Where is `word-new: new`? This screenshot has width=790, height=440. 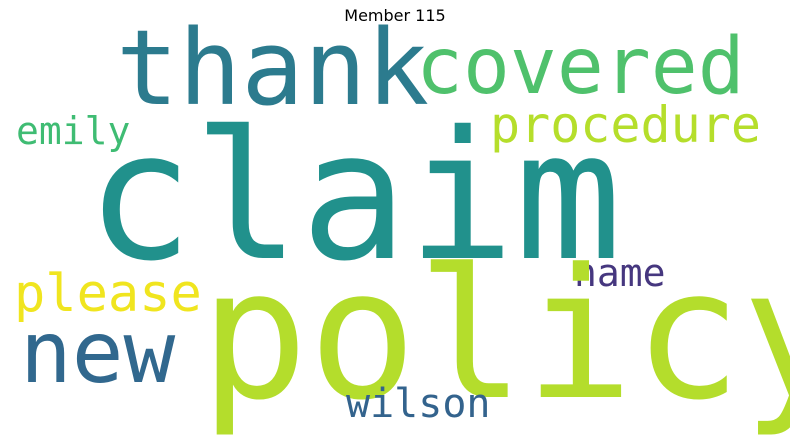 word-new: new is located at coordinates (98, 353).